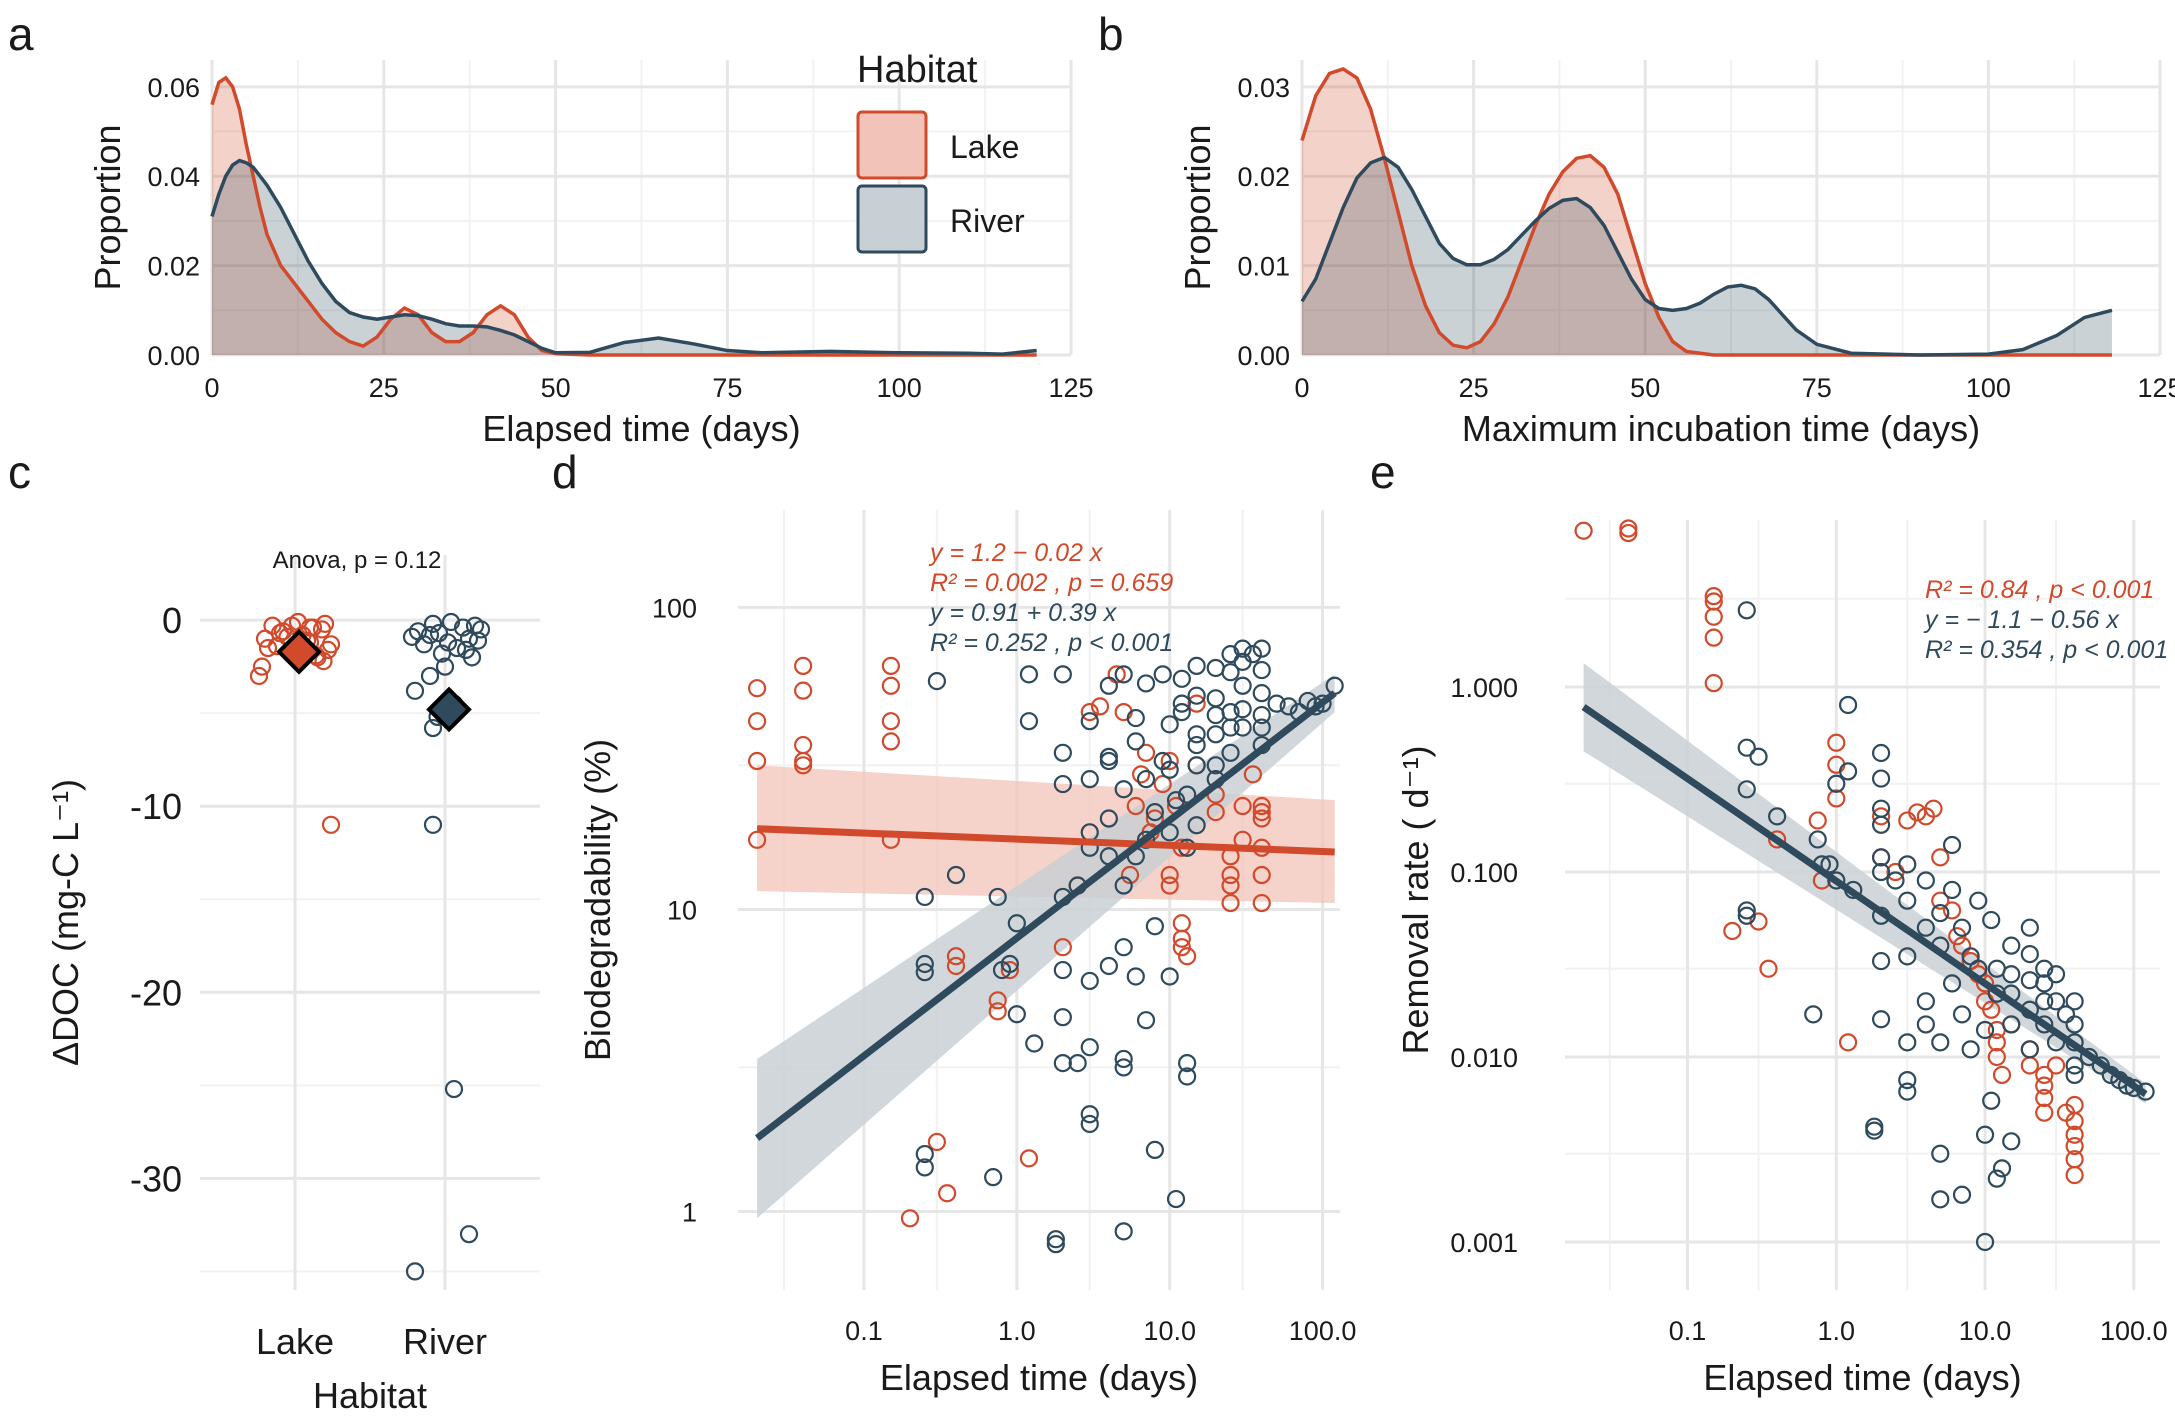  What do you see at coordinates (1484, 873) in the screenshot?
I see `y-tick-label: 0.100` at bounding box center [1484, 873].